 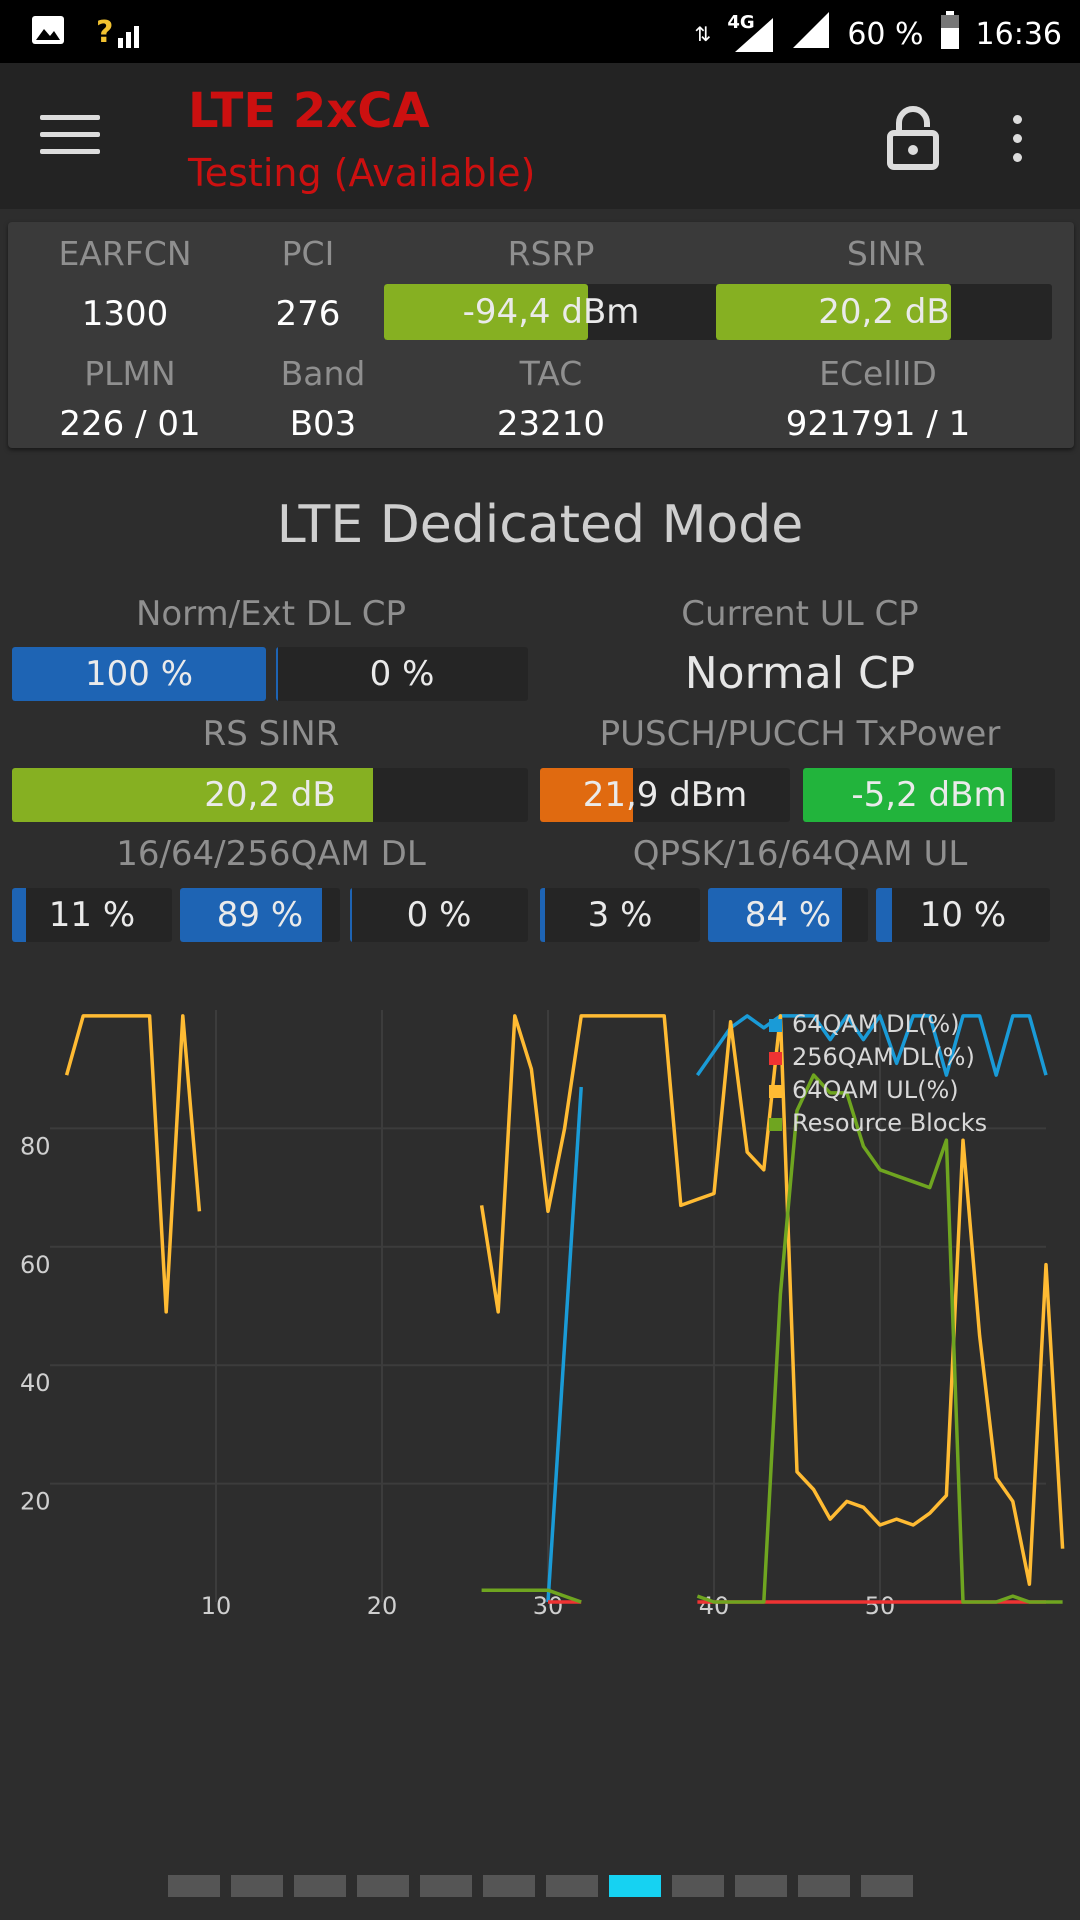 I want to click on x-tick-label-1: 20, so click(x=382, y=1606).